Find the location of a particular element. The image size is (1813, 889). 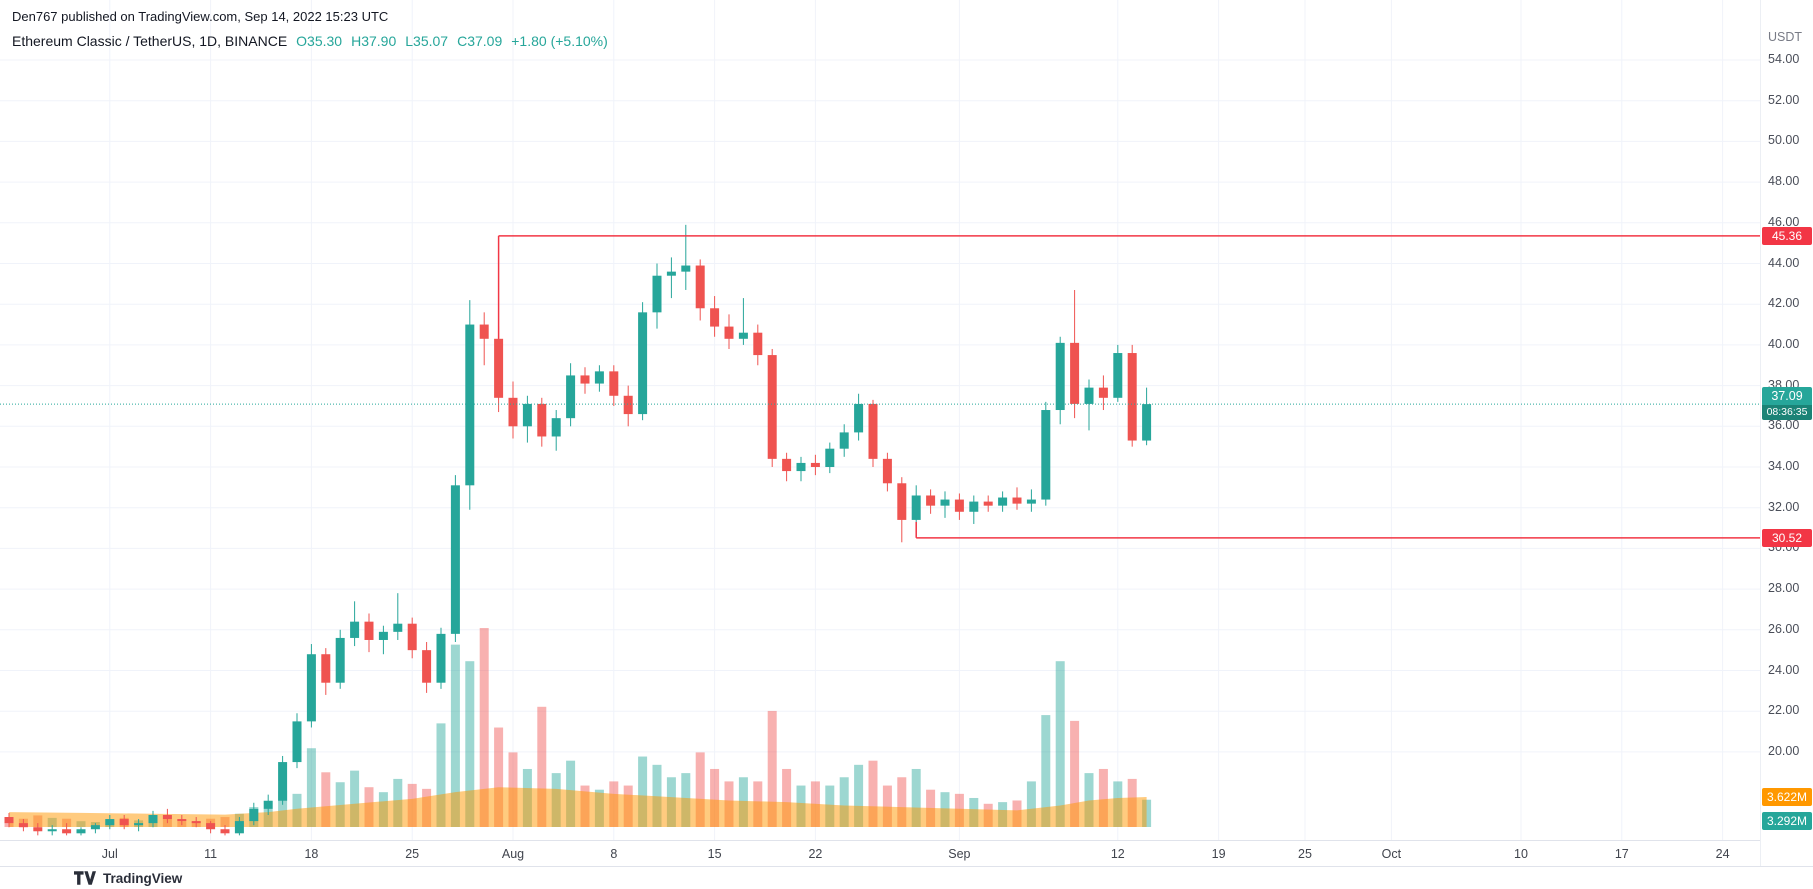

time-axis: Jul 11 18 25 Aug 8 15 22 Sep 12 19 25 Oct 10 17 24 is located at coordinates (880, 853).